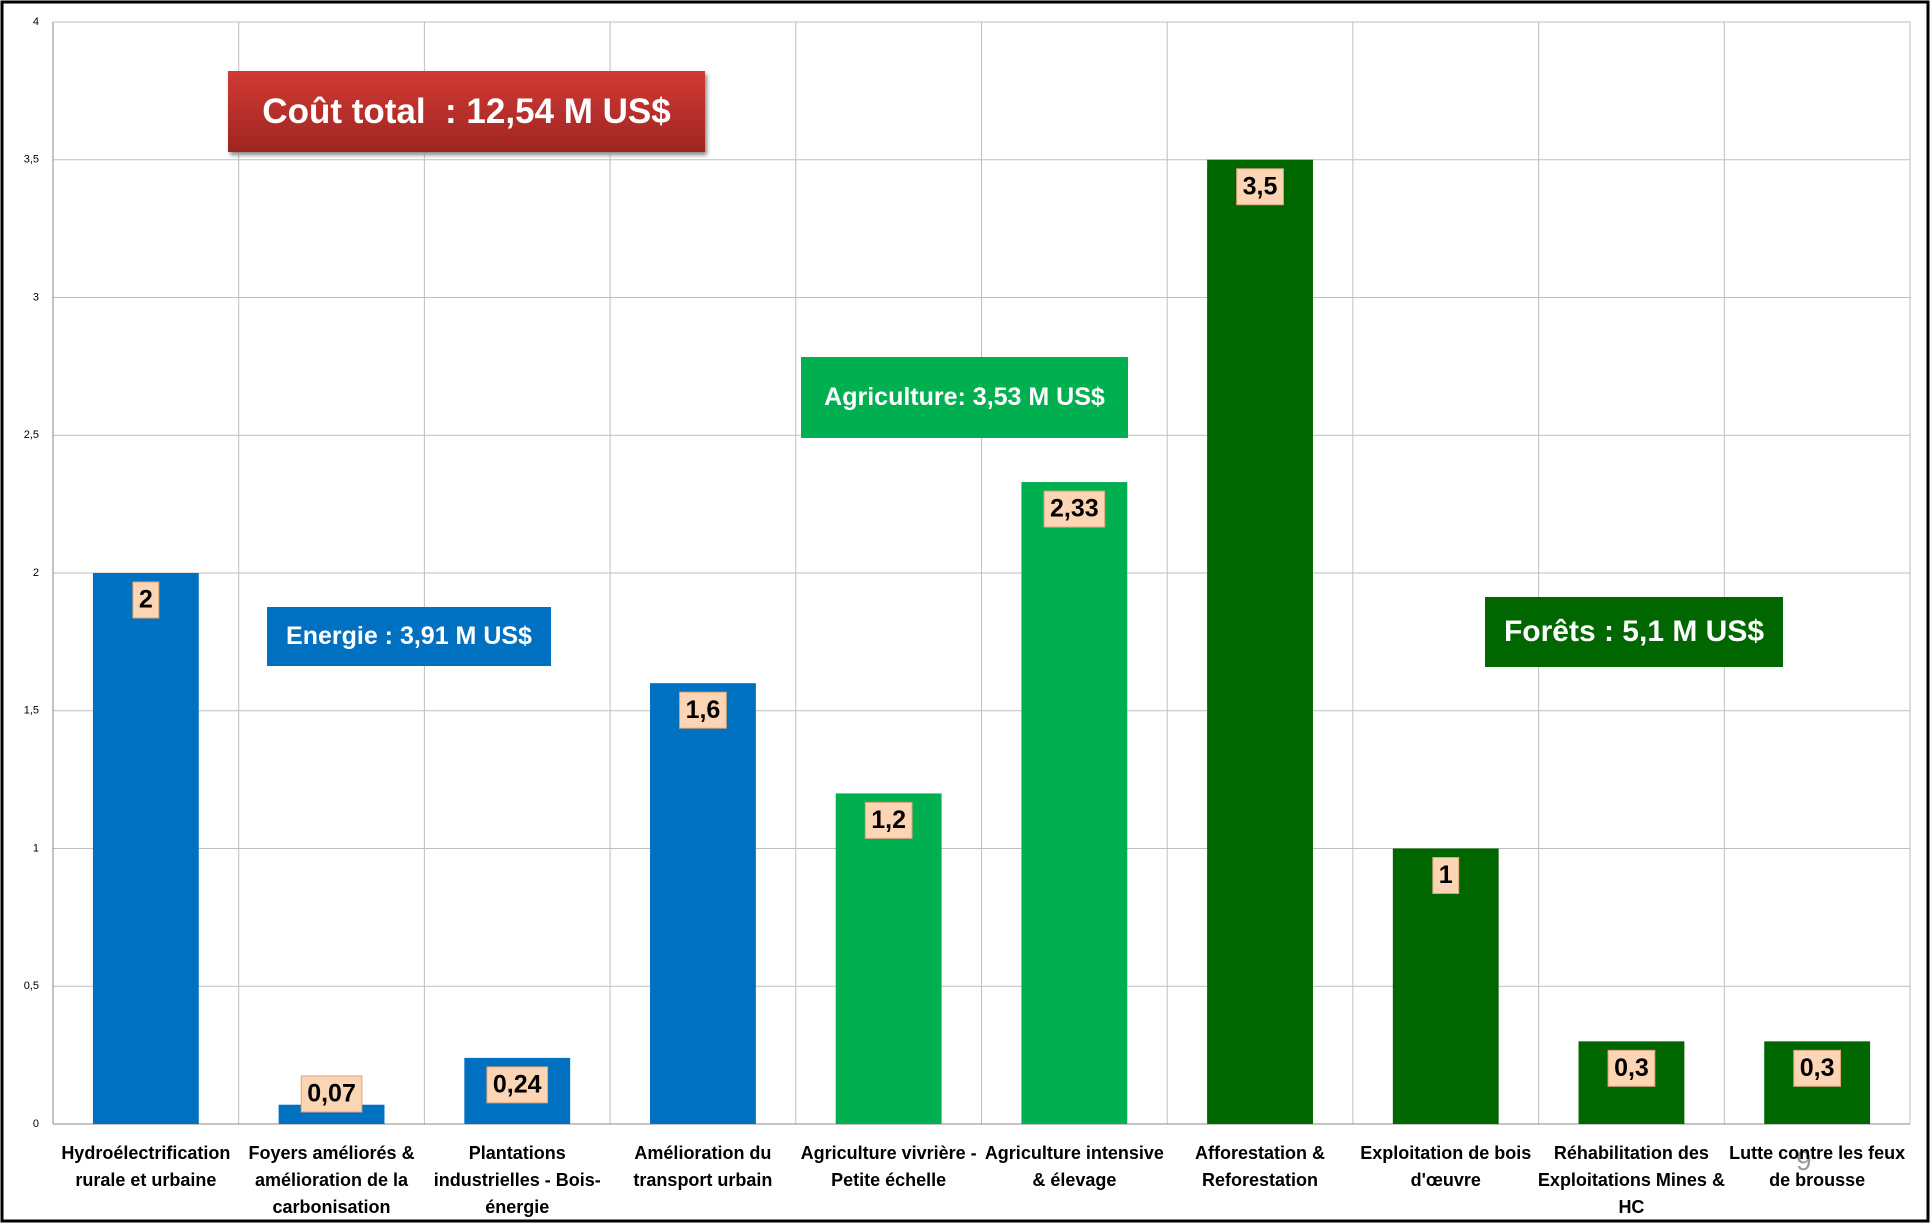 The width and height of the screenshot is (1932, 1225). What do you see at coordinates (1074, 1166) in the screenshot?
I see `x-tick-label: Agriculture intensive & élevage` at bounding box center [1074, 1166].